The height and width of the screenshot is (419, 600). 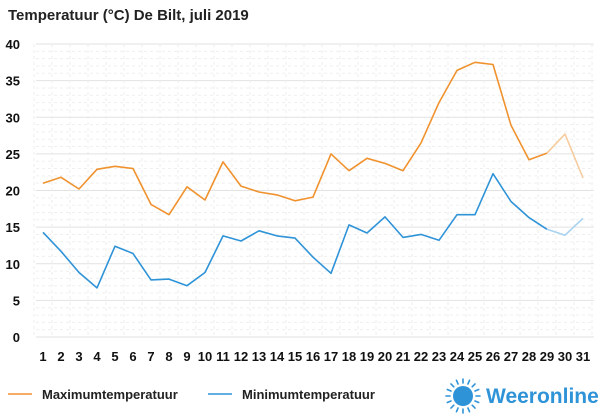 I want to click on x-tick-label: 23, so click(x=439, y=356).